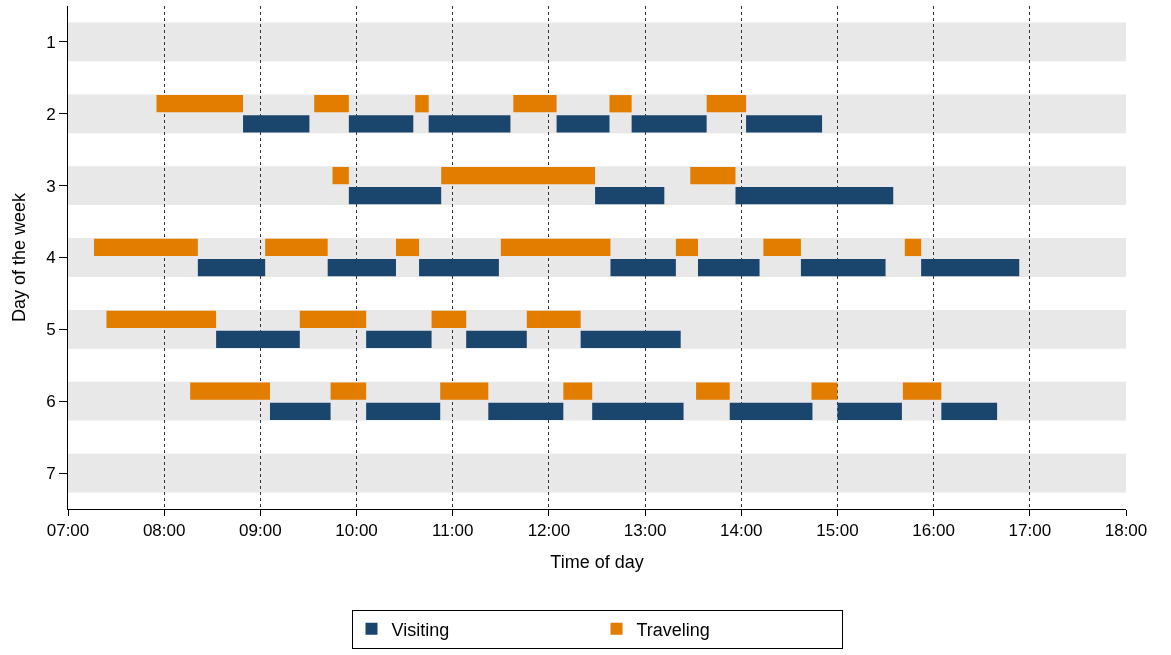 This screenshot has width=1171, height=655. What do you see at coordinates (164, 531) in the screenshot?
I see `x-tick-label: 08:00` at bounding box center [164, 531].